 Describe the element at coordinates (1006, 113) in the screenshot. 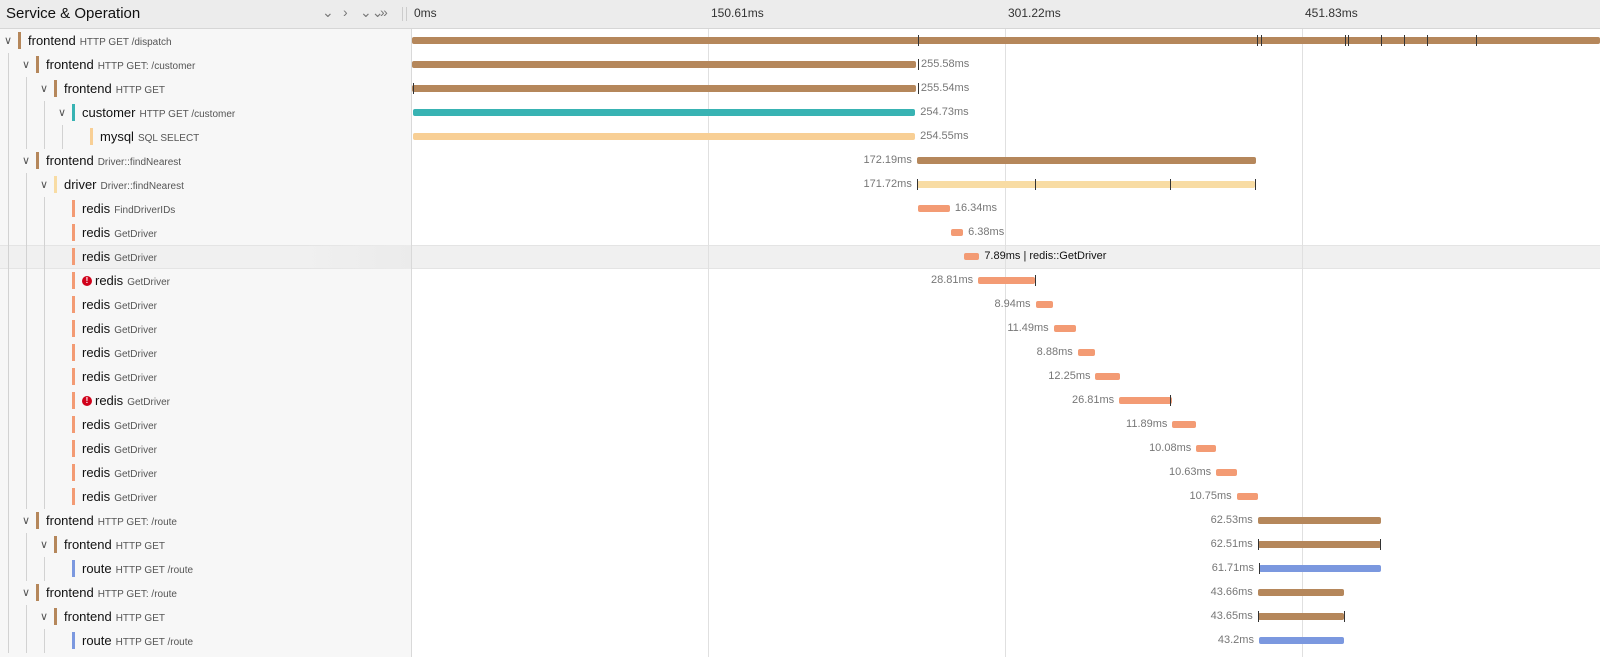

I see `span-timeline-row: 254.73ms` at that location.